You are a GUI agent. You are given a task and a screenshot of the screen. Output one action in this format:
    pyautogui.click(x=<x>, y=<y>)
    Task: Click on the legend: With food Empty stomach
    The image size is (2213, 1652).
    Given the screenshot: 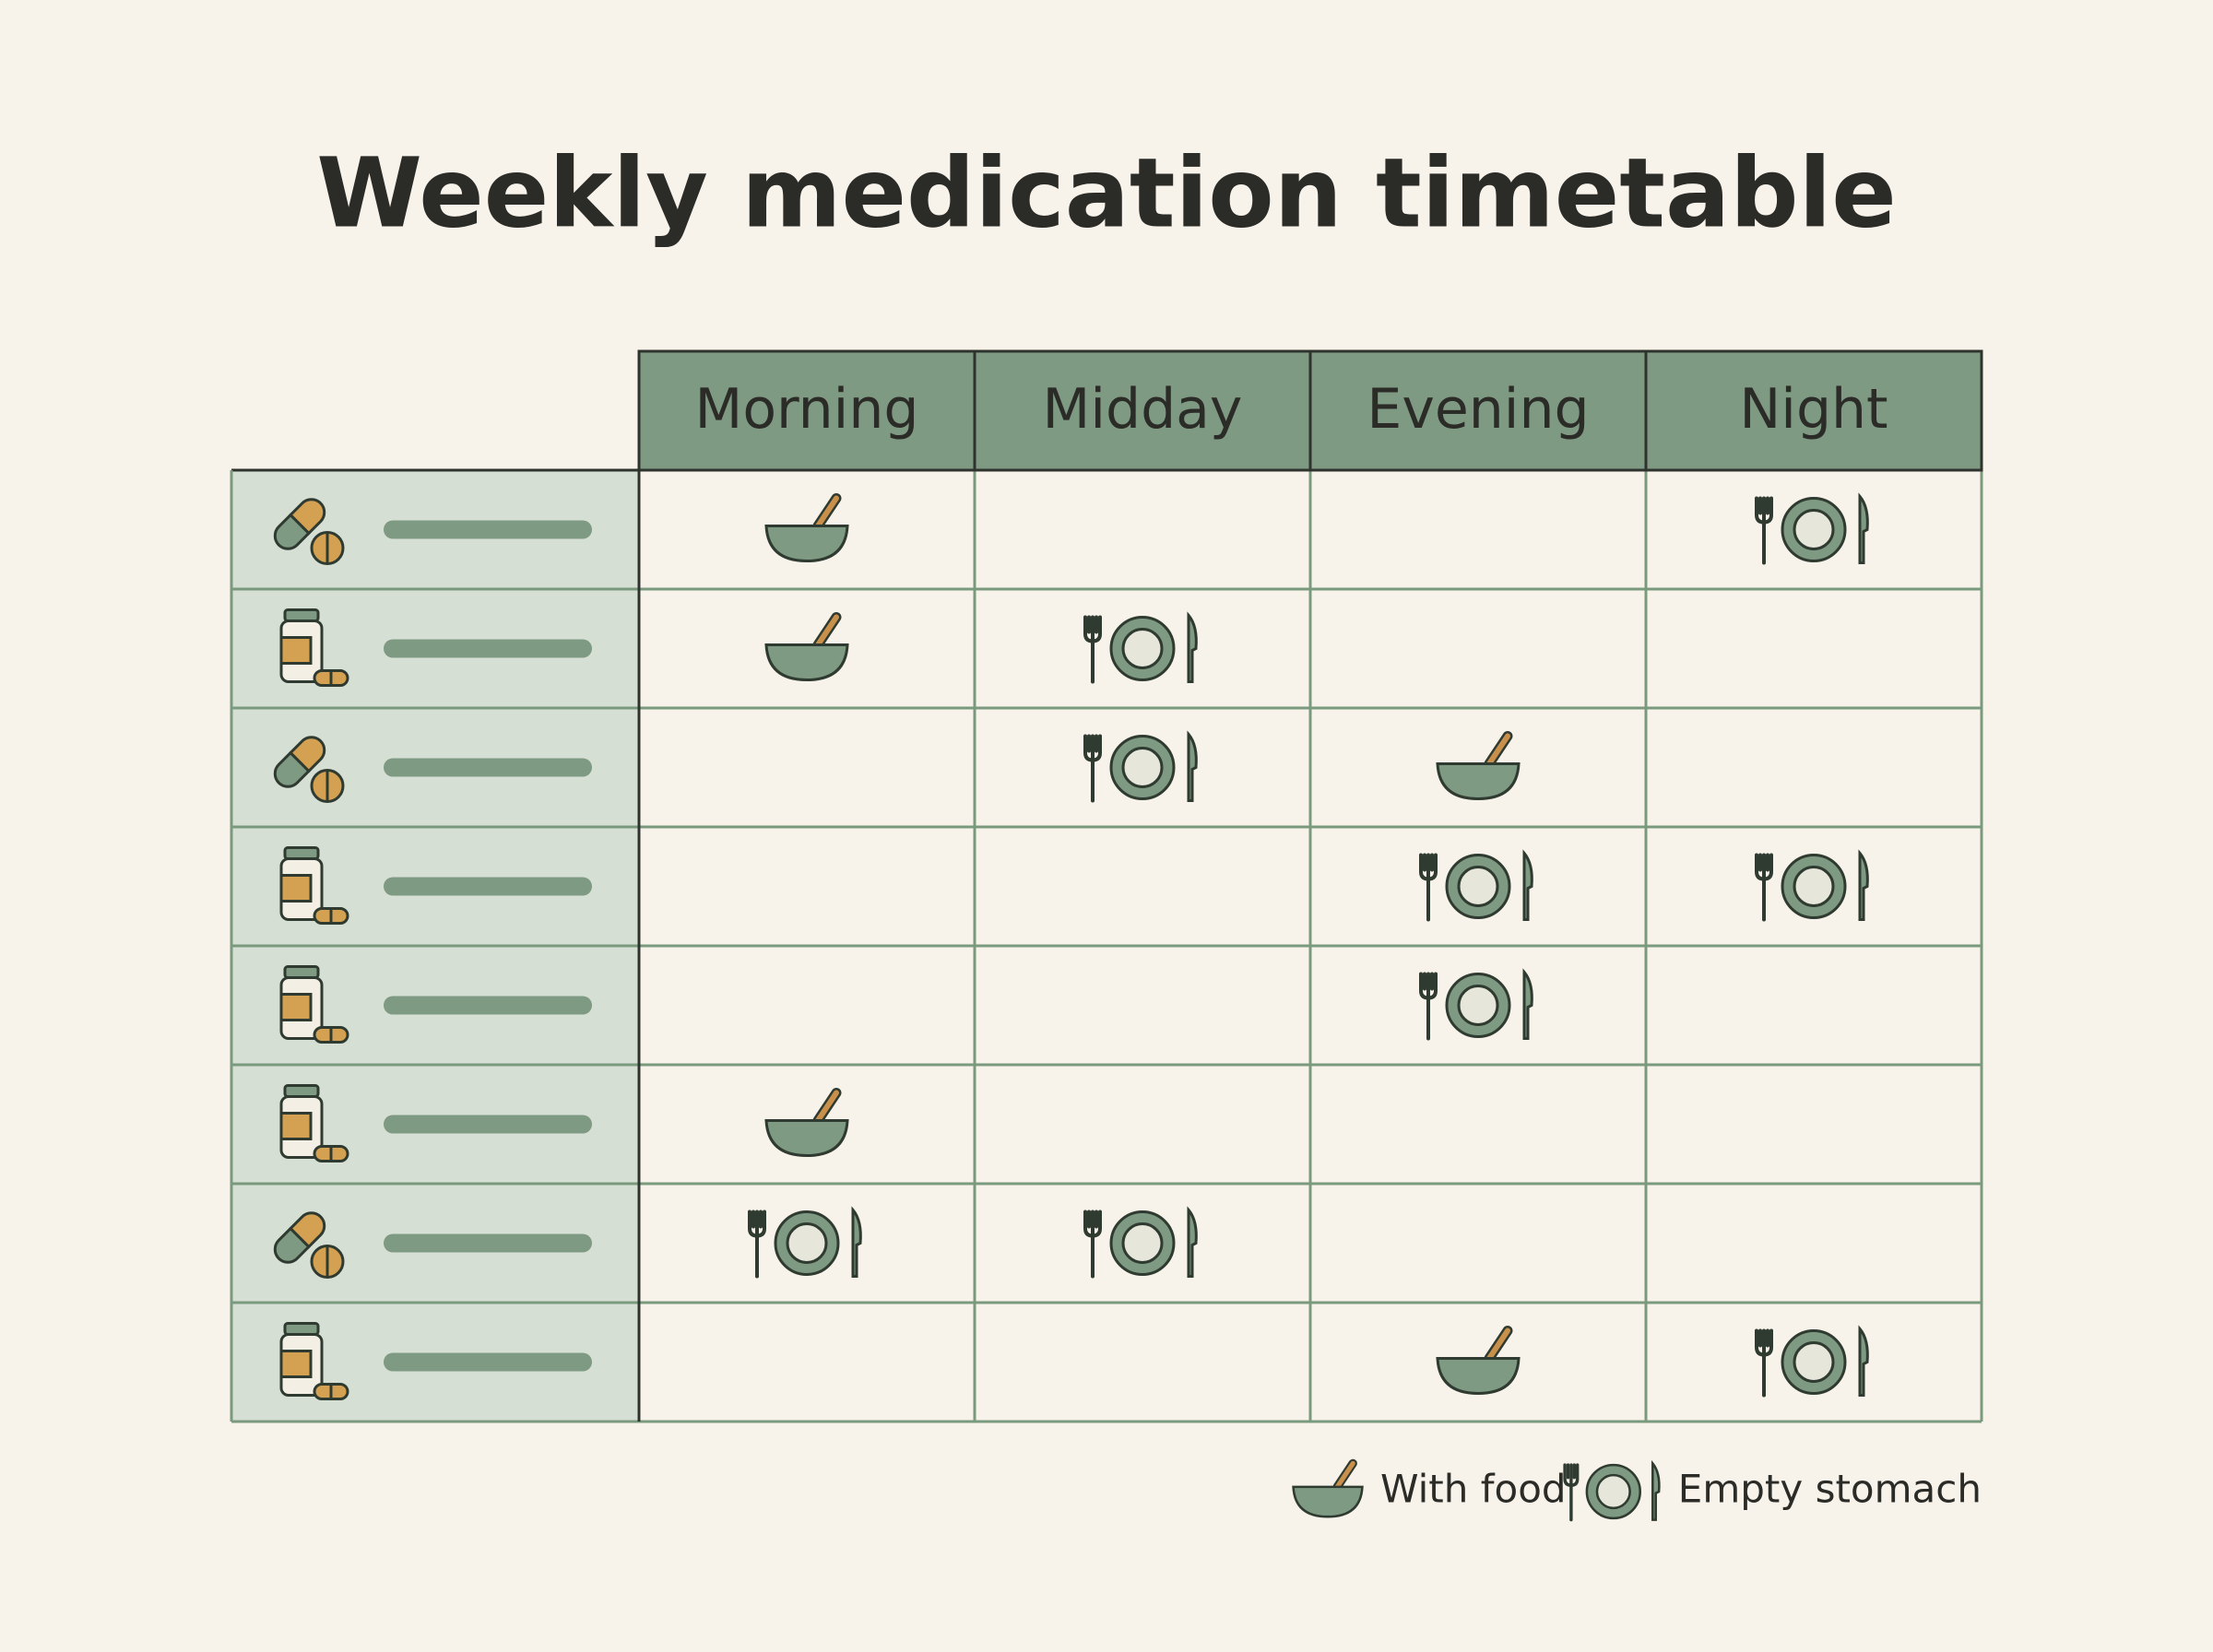 What is the action you would take?
    pyautogui.click(x=1638, y=1491)
    